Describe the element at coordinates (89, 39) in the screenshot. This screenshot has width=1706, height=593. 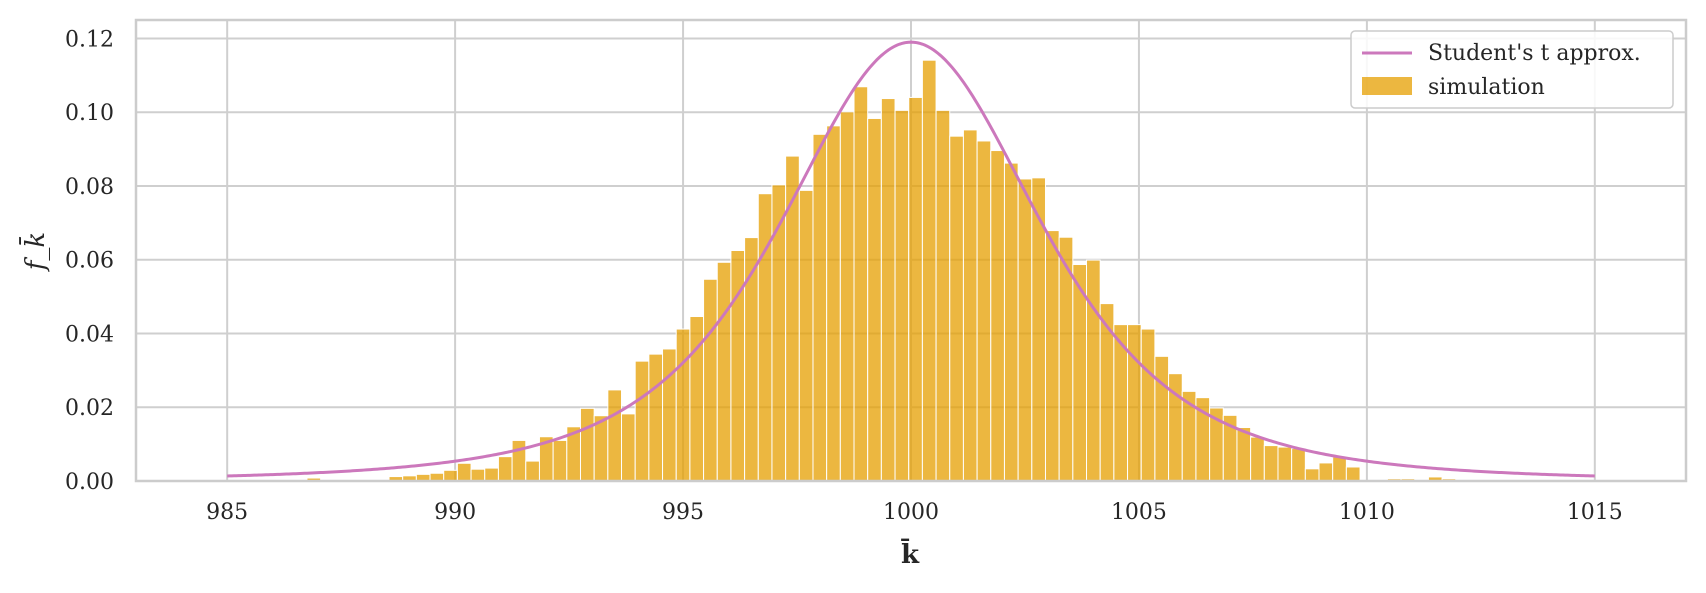
I see `y-tick-label: 0.12` at that location.